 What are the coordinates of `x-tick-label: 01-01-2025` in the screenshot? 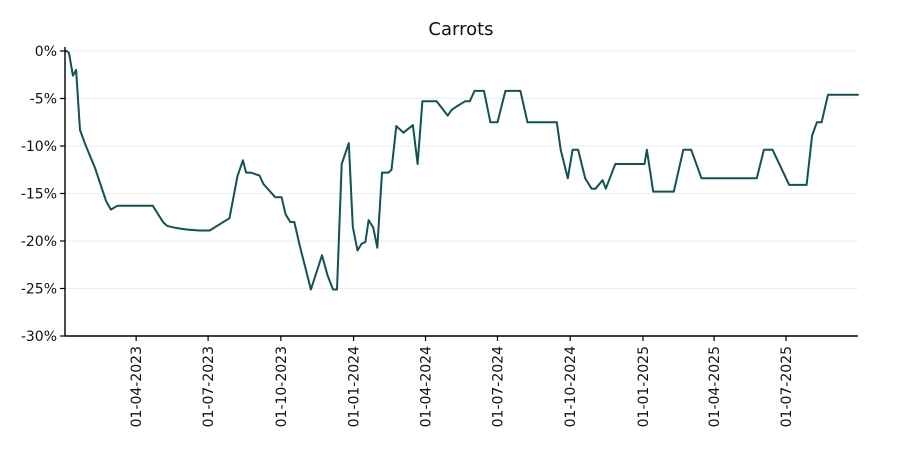 It's located at (644, 386).